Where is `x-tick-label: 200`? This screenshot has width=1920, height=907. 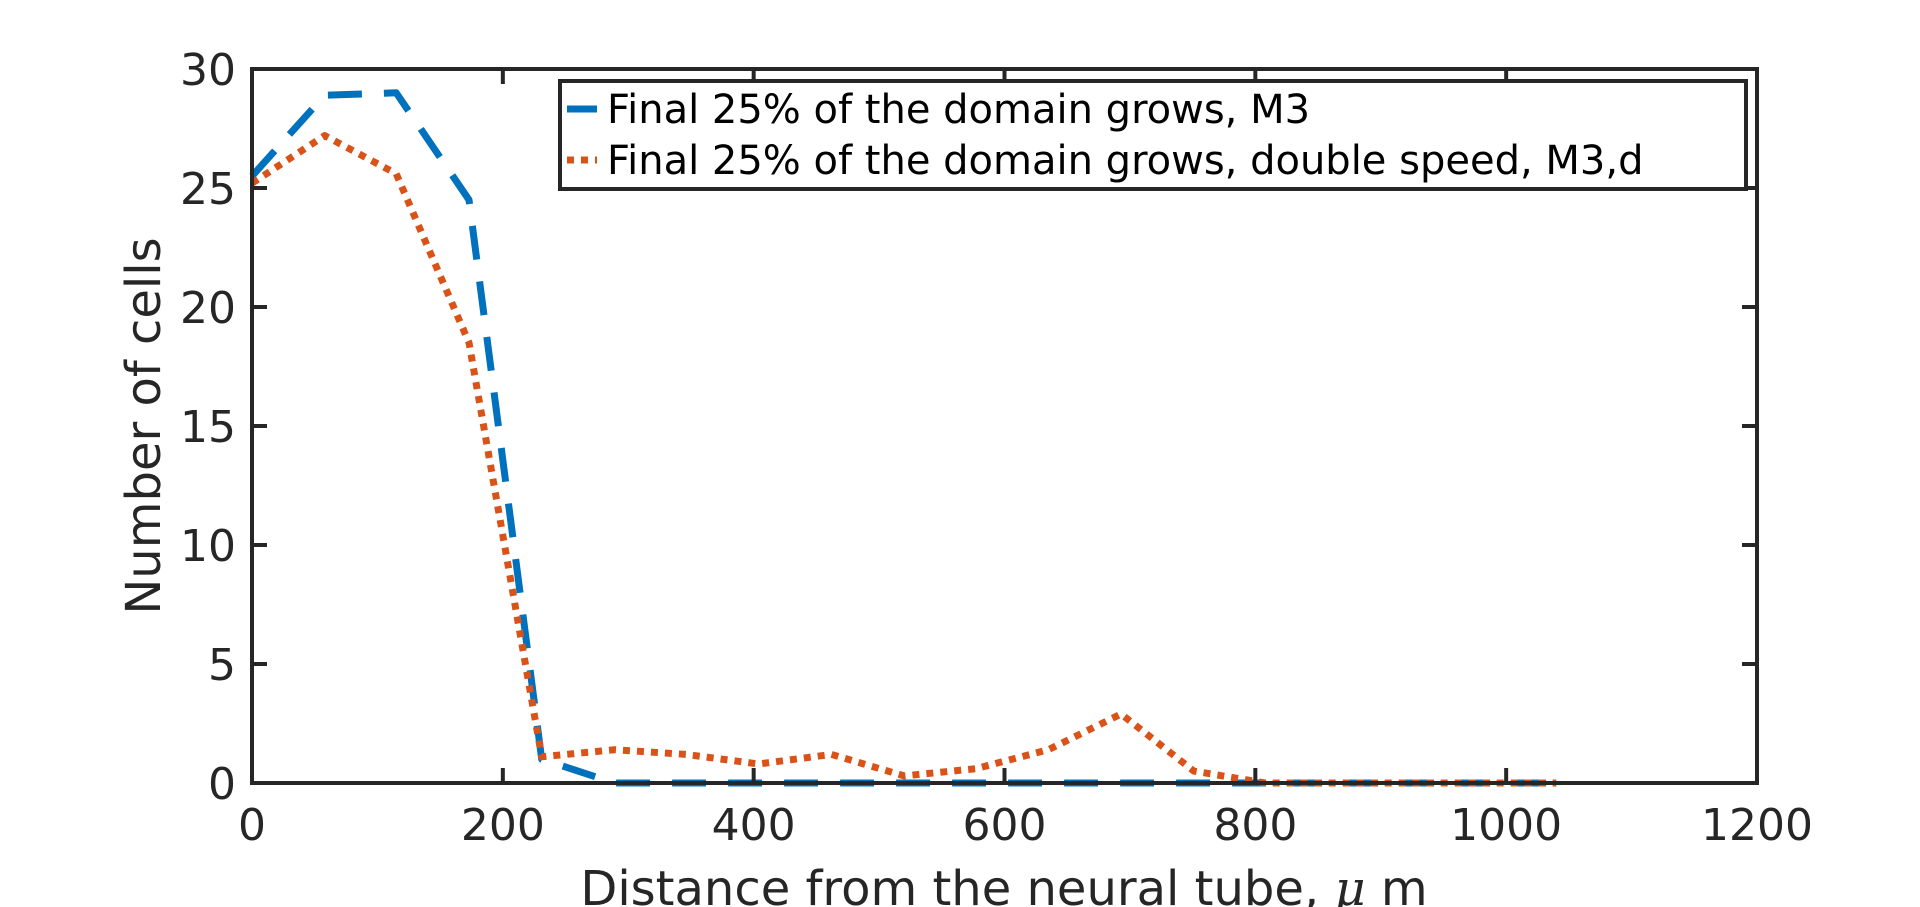 x-tick-label: 200 is located at coordinates (503, 825).